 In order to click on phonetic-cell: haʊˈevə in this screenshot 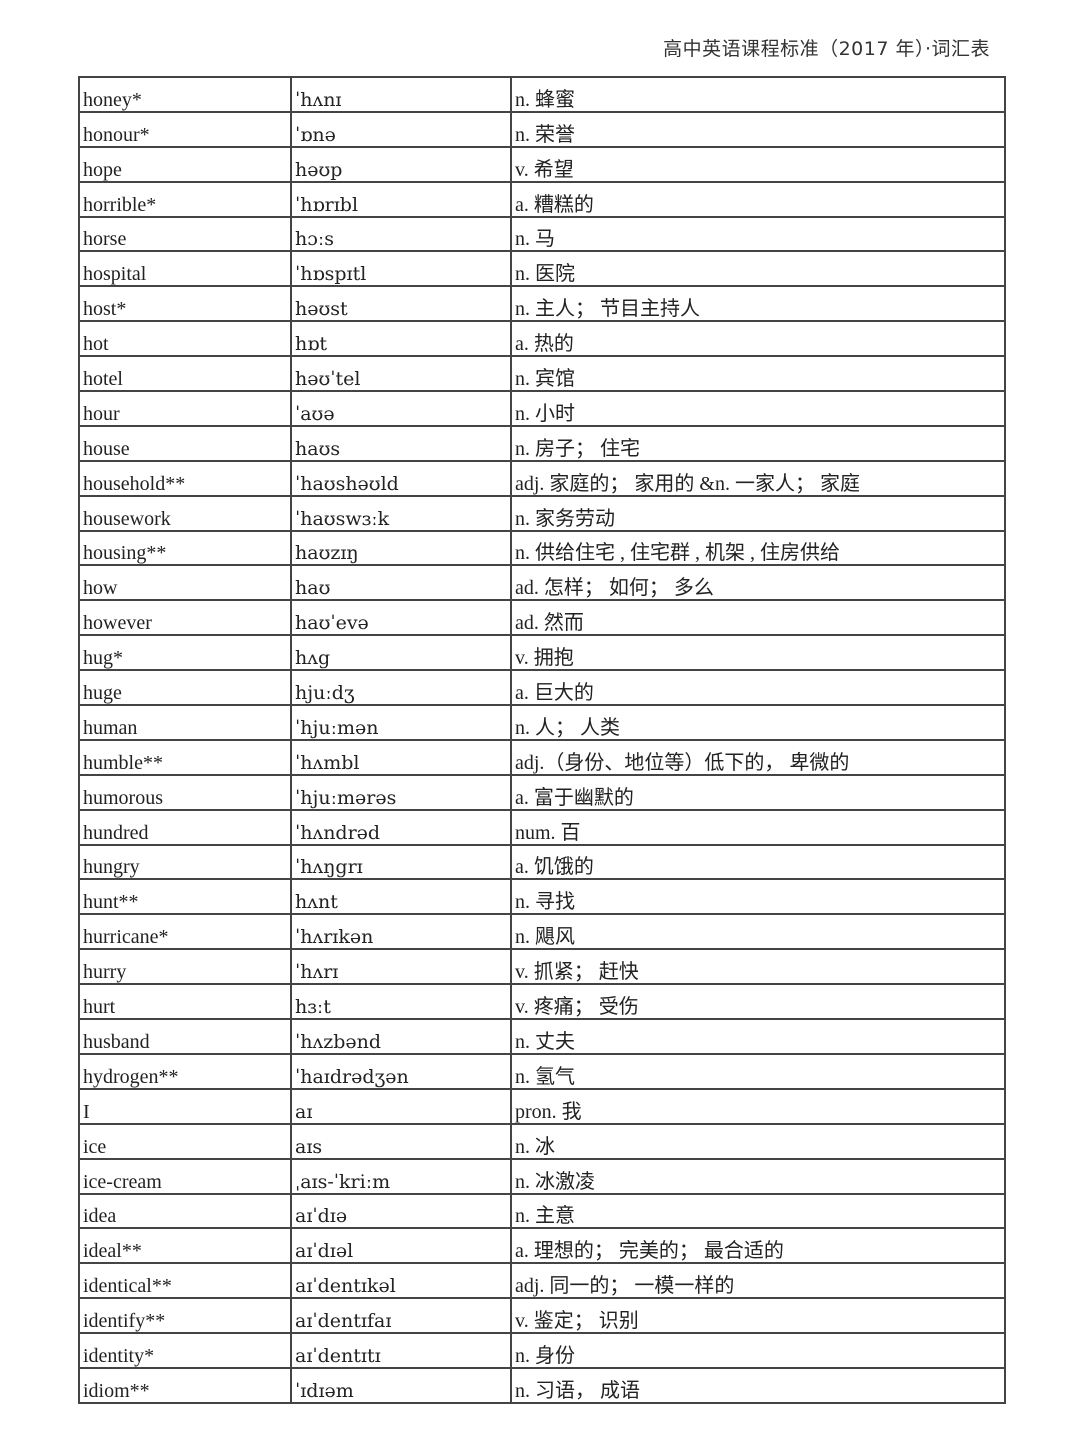, I will do `click(401, 618)`.